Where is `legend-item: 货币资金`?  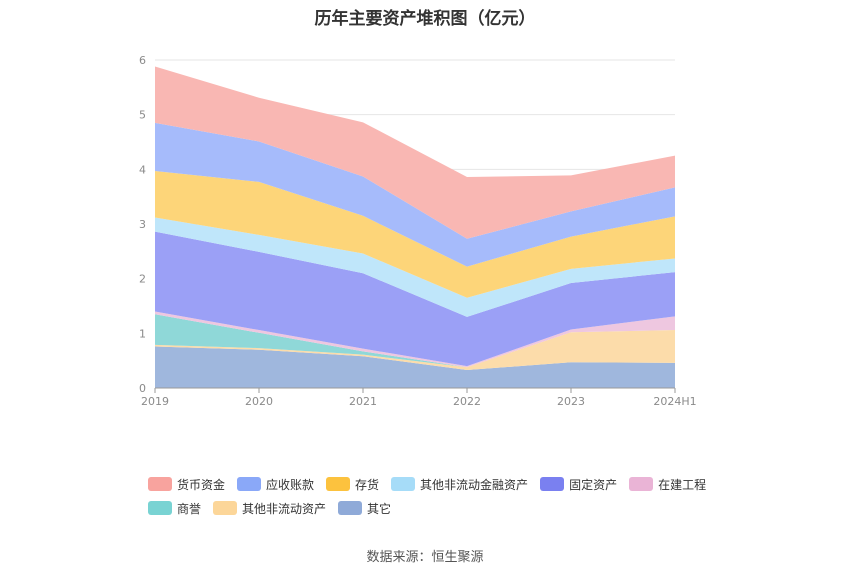
legend-item: 货币资金 is located at coordinates (186, 484).